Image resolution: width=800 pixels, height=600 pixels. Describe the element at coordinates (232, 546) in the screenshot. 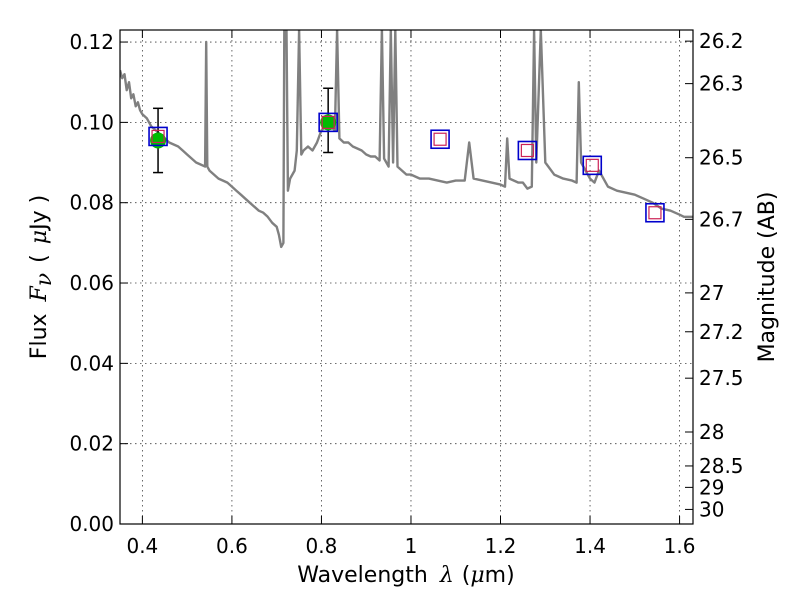

I see `x-tick-label: 0.6` at that location.